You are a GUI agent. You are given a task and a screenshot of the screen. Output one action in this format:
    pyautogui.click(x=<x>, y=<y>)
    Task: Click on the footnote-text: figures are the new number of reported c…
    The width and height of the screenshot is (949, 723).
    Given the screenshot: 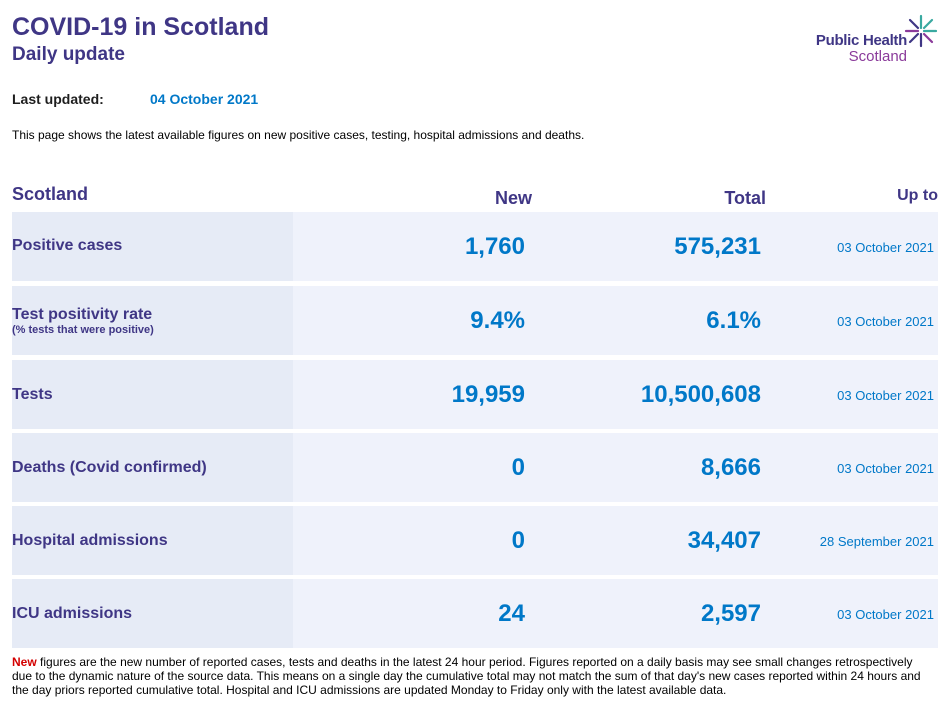 What is the action you would take?
    pyautogui.click(x=466, y=676)
    